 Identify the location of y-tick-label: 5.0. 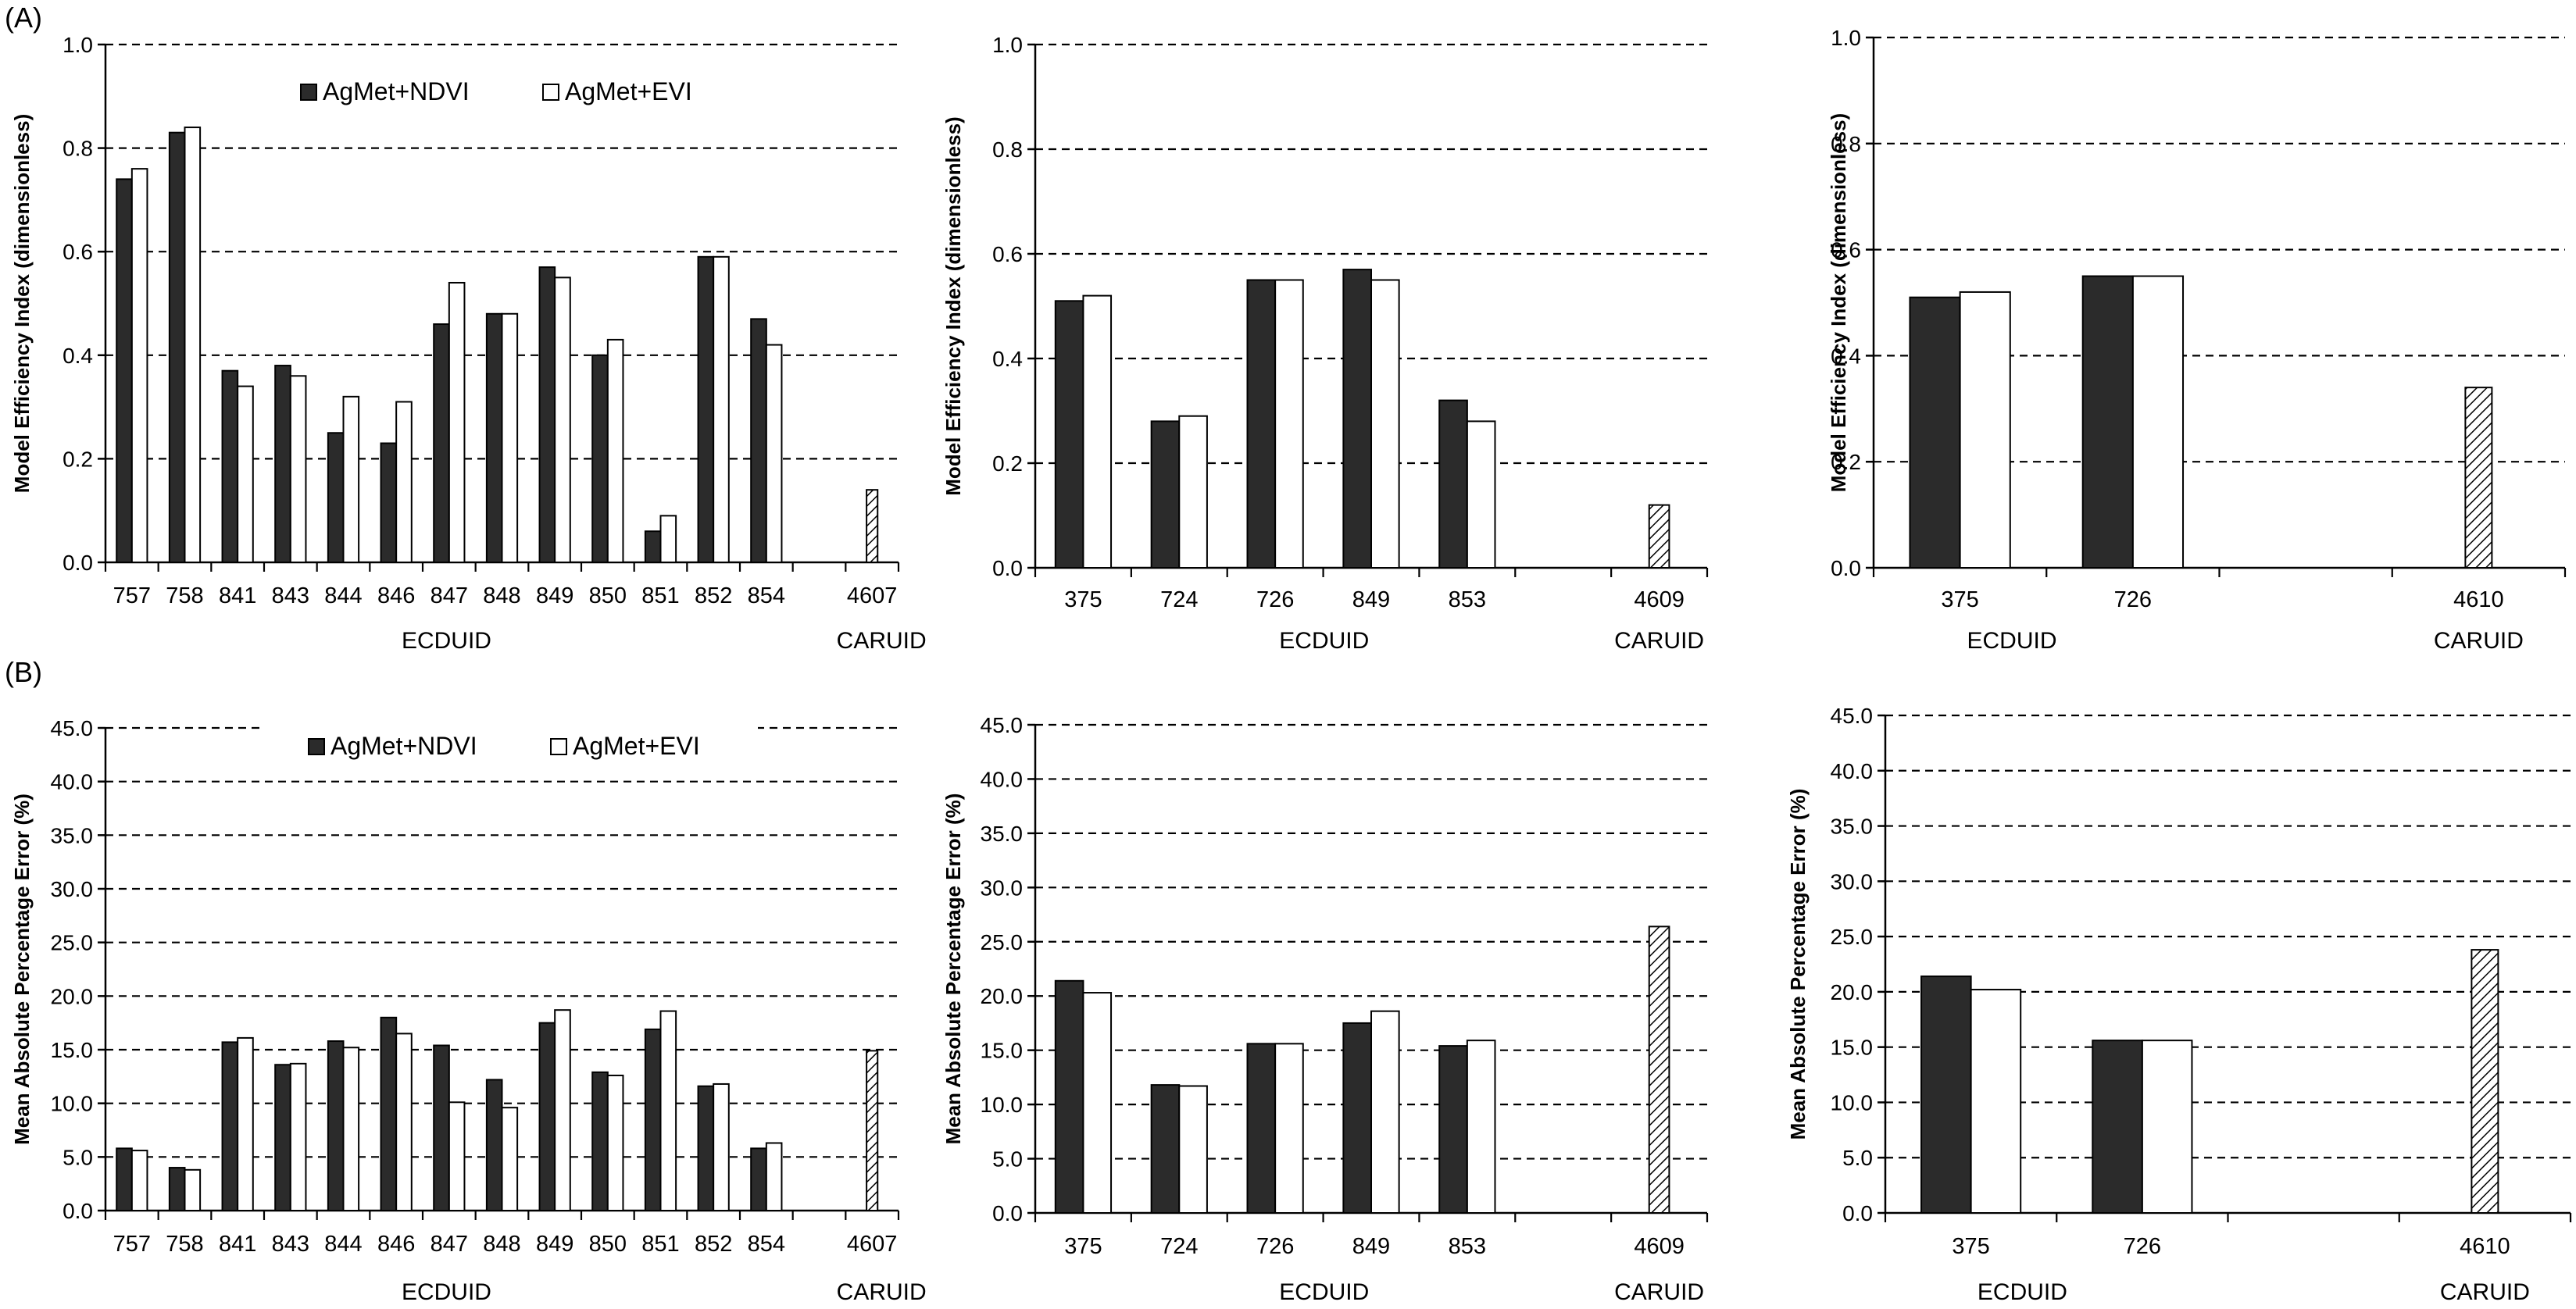
(78, 1157).